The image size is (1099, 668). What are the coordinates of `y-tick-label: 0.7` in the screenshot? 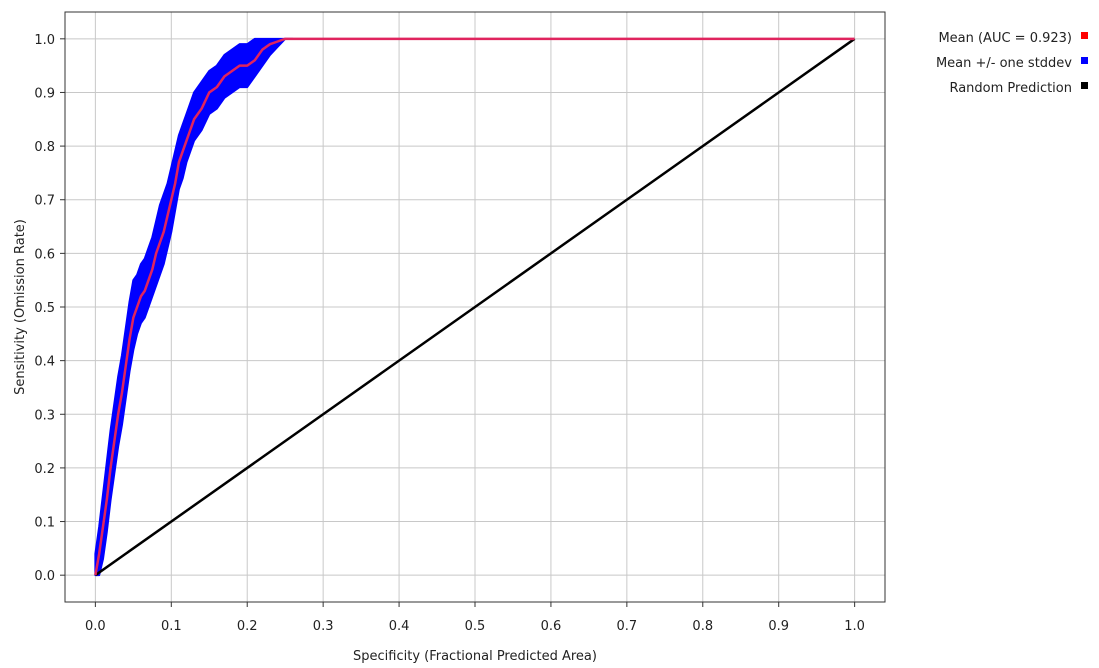 It's located at (44, 201).